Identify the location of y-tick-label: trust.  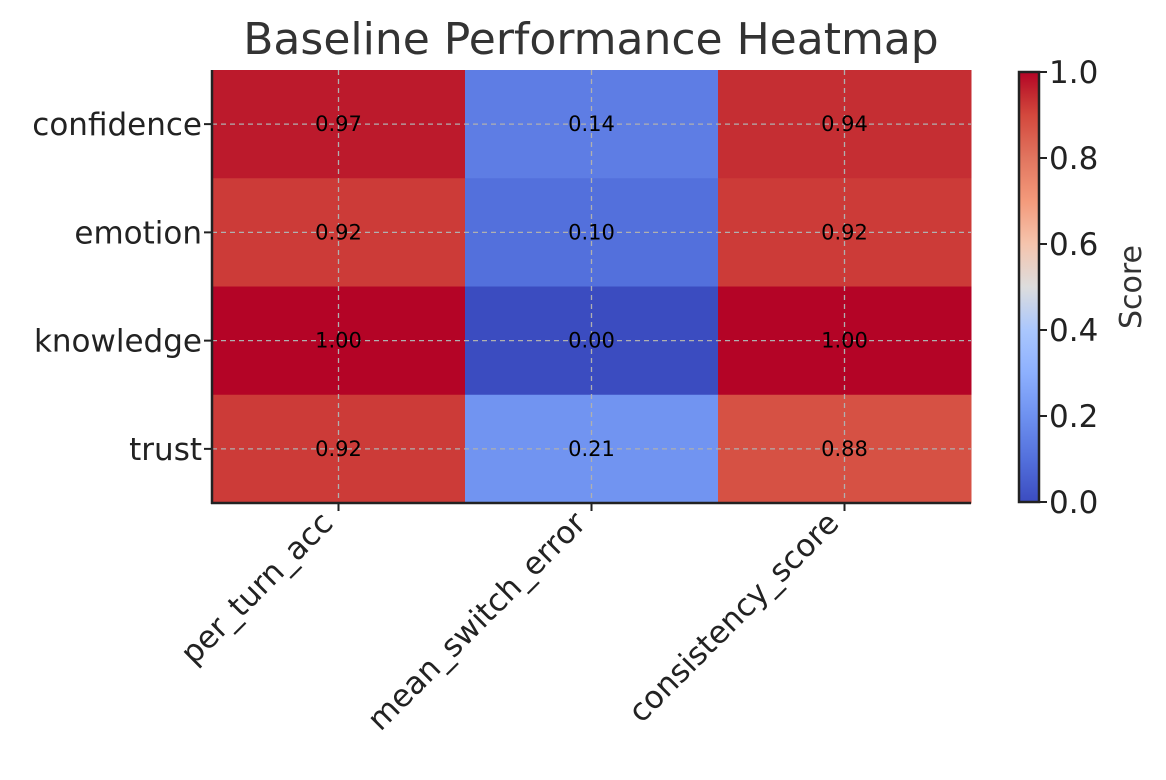
(165, 450).